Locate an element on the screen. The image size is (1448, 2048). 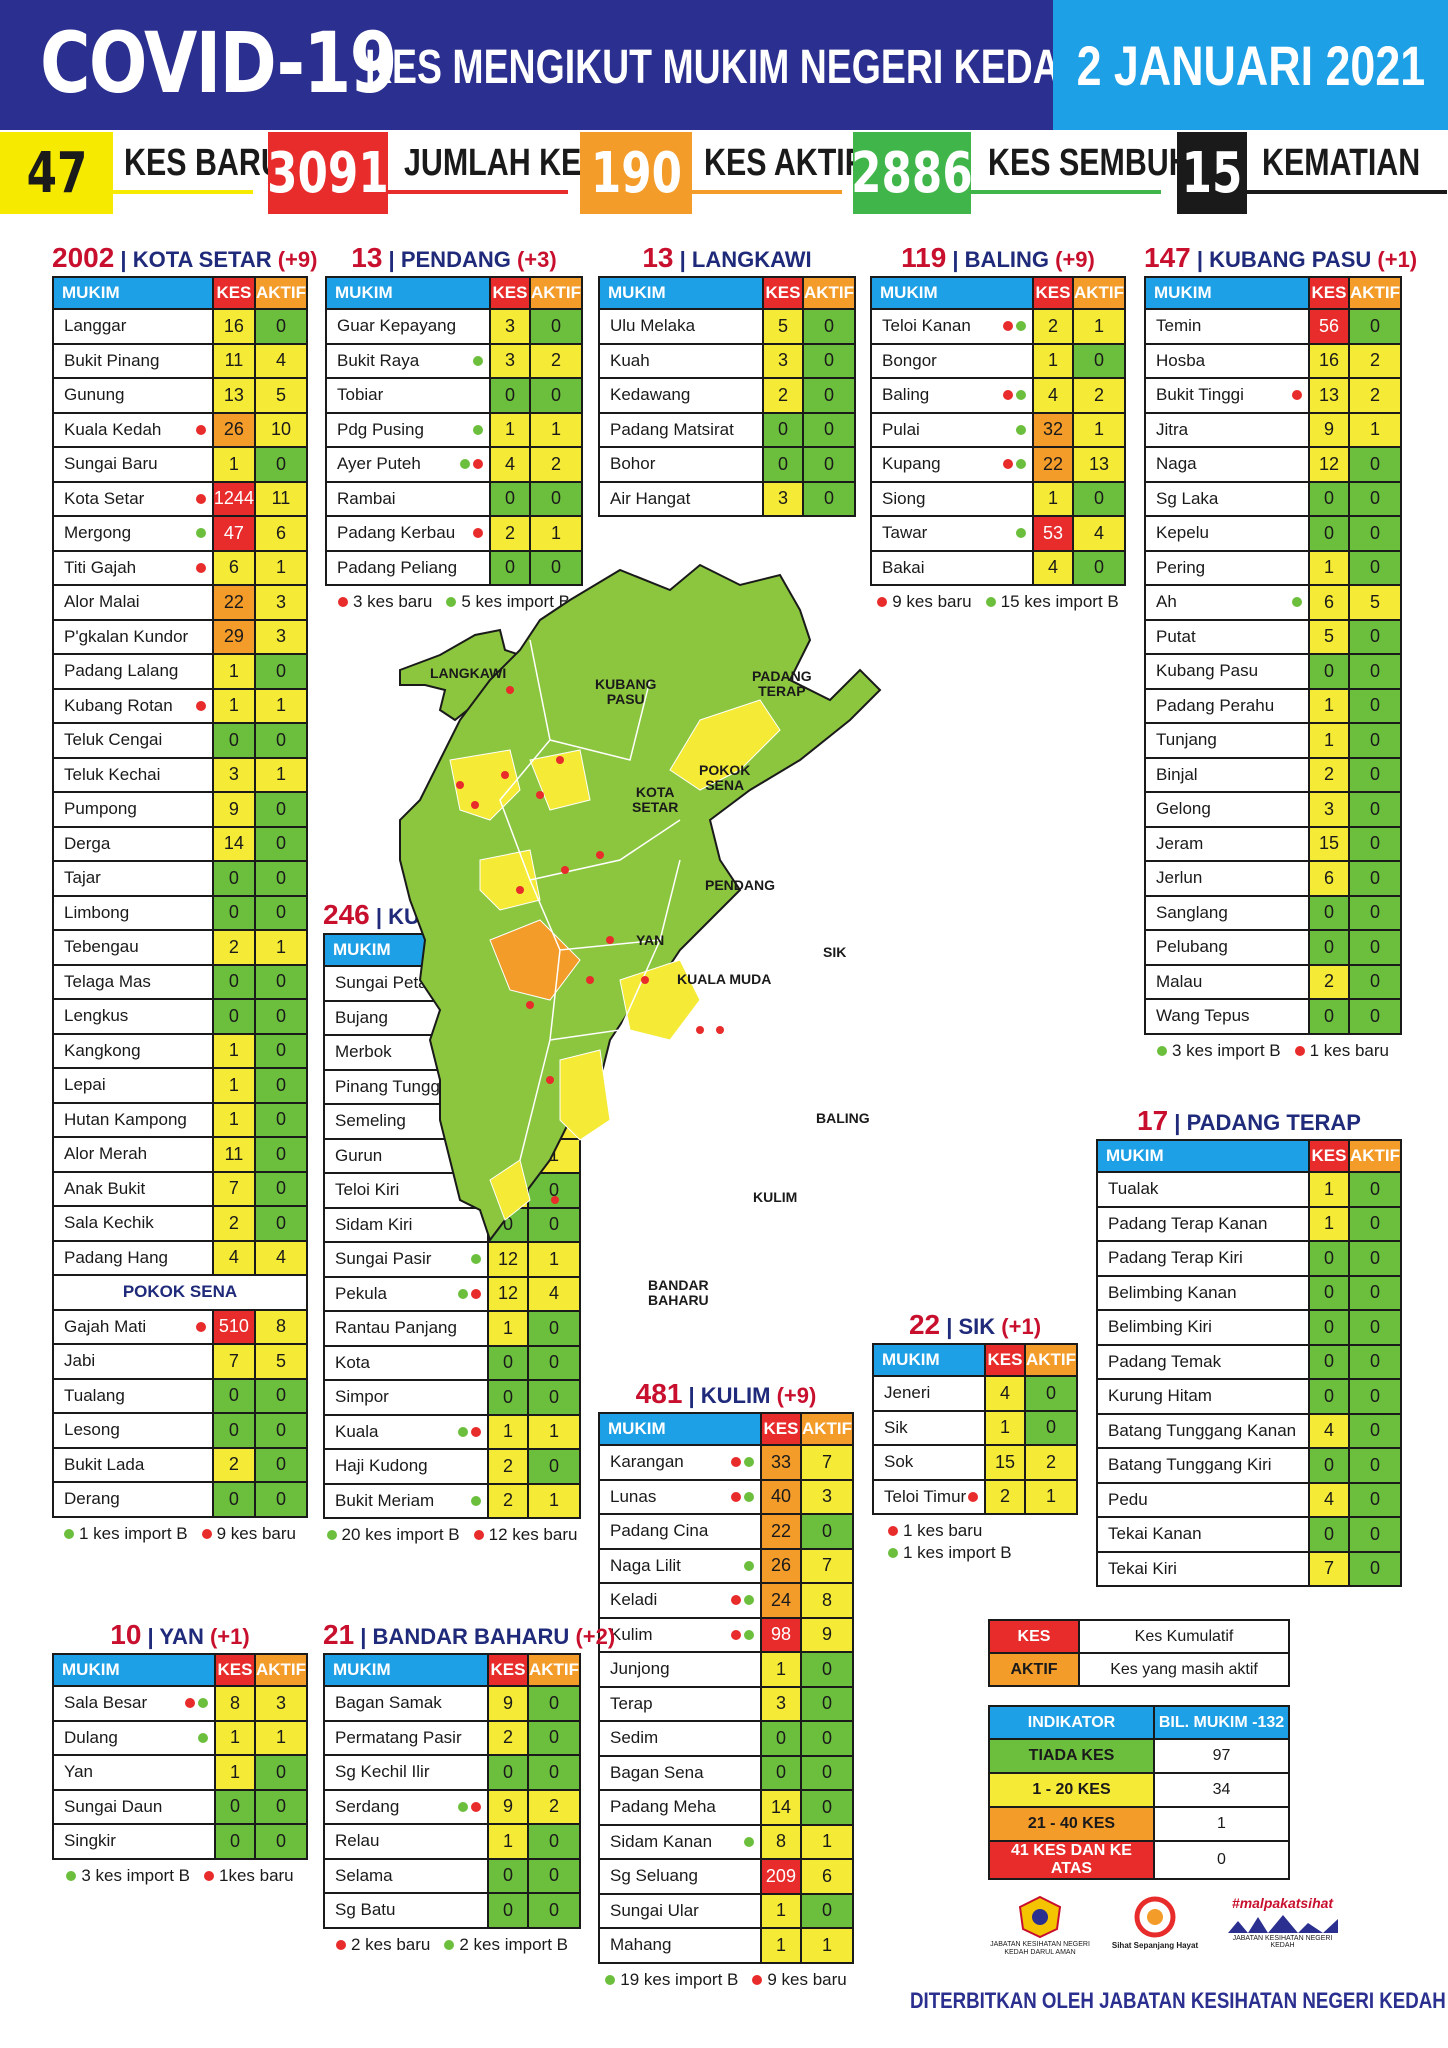
mukim-cell: Teluk Kechai is located at coordinates (133, 774).